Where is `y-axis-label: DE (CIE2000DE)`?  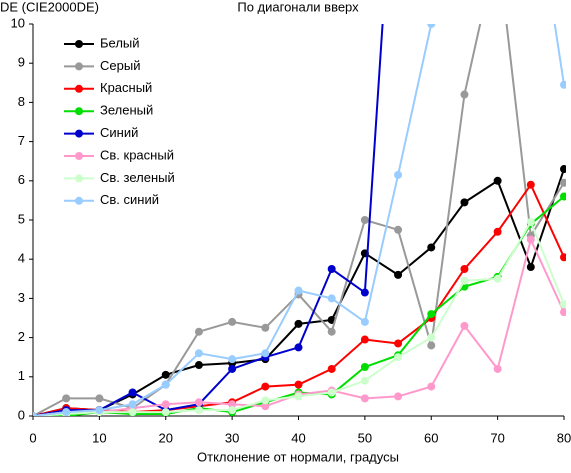
y-axis-label: DE (CIE2000DE) is located at coordinates (49, 7).